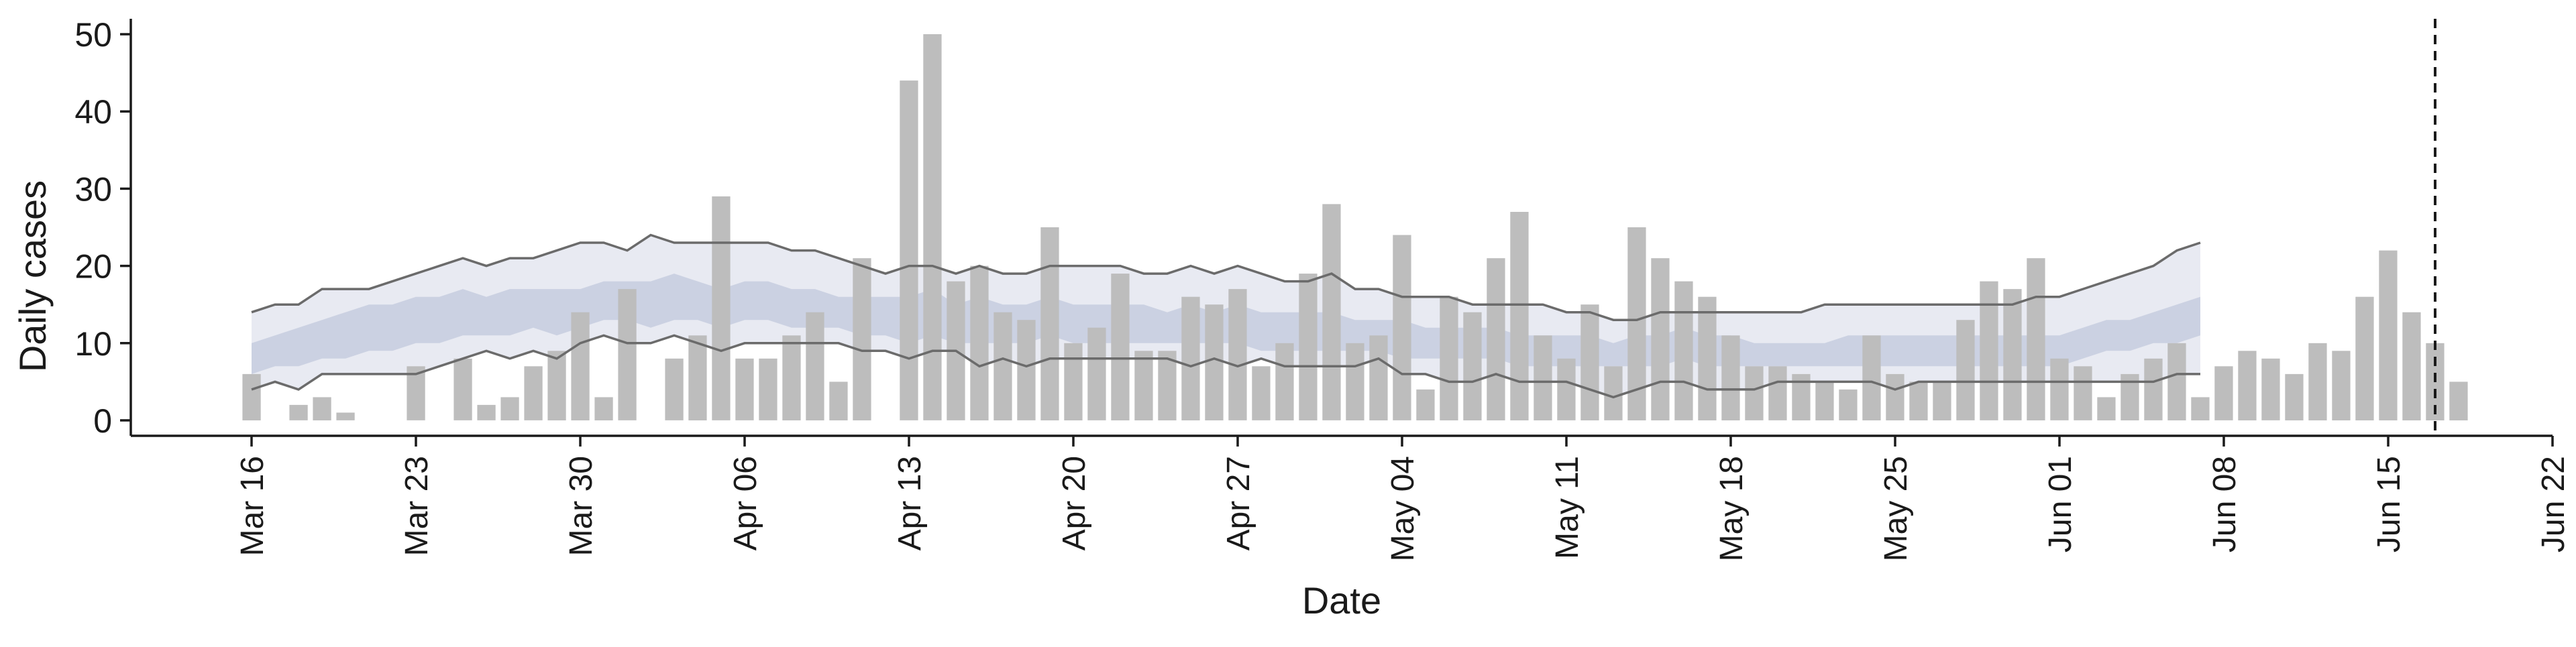  What do you see at coordinates (2389, 504) in the screenshot?
I see `x-tick-label: Jun 15` at bounding box center [2389, 504].